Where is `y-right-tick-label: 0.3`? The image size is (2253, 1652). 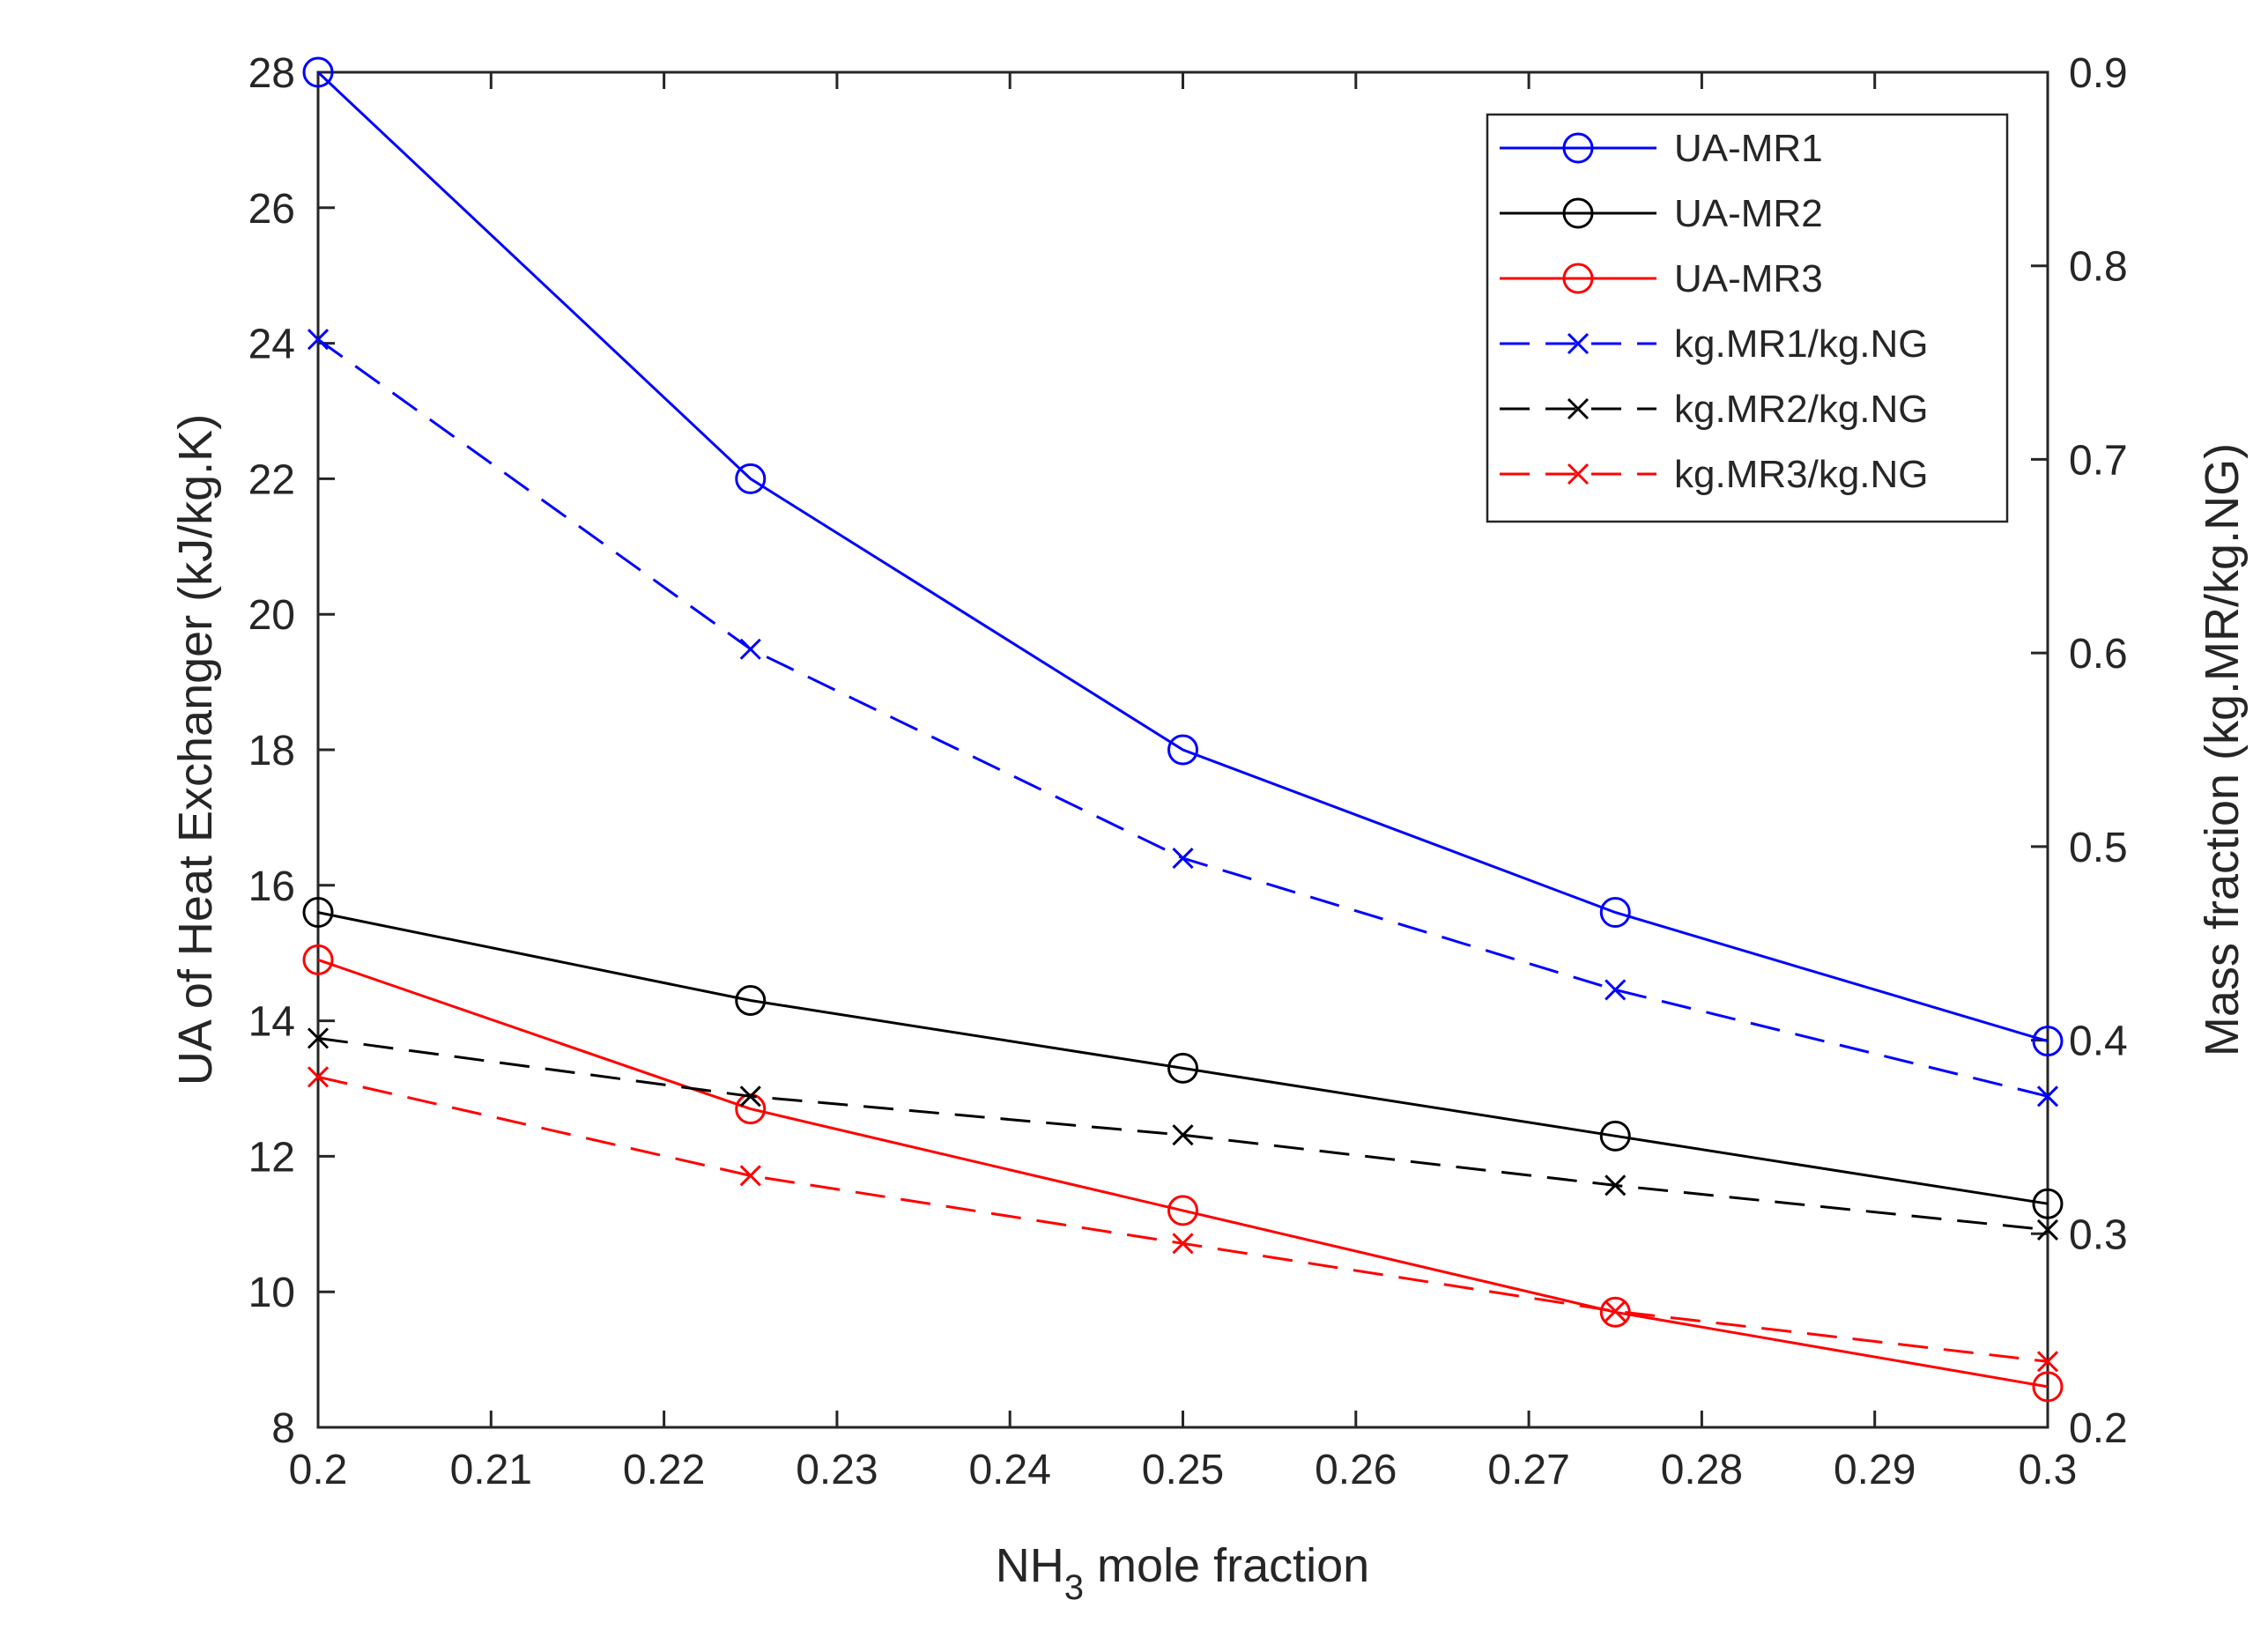
y-right-tick-label: 0.3 is located at coordinates (2098, 1234).